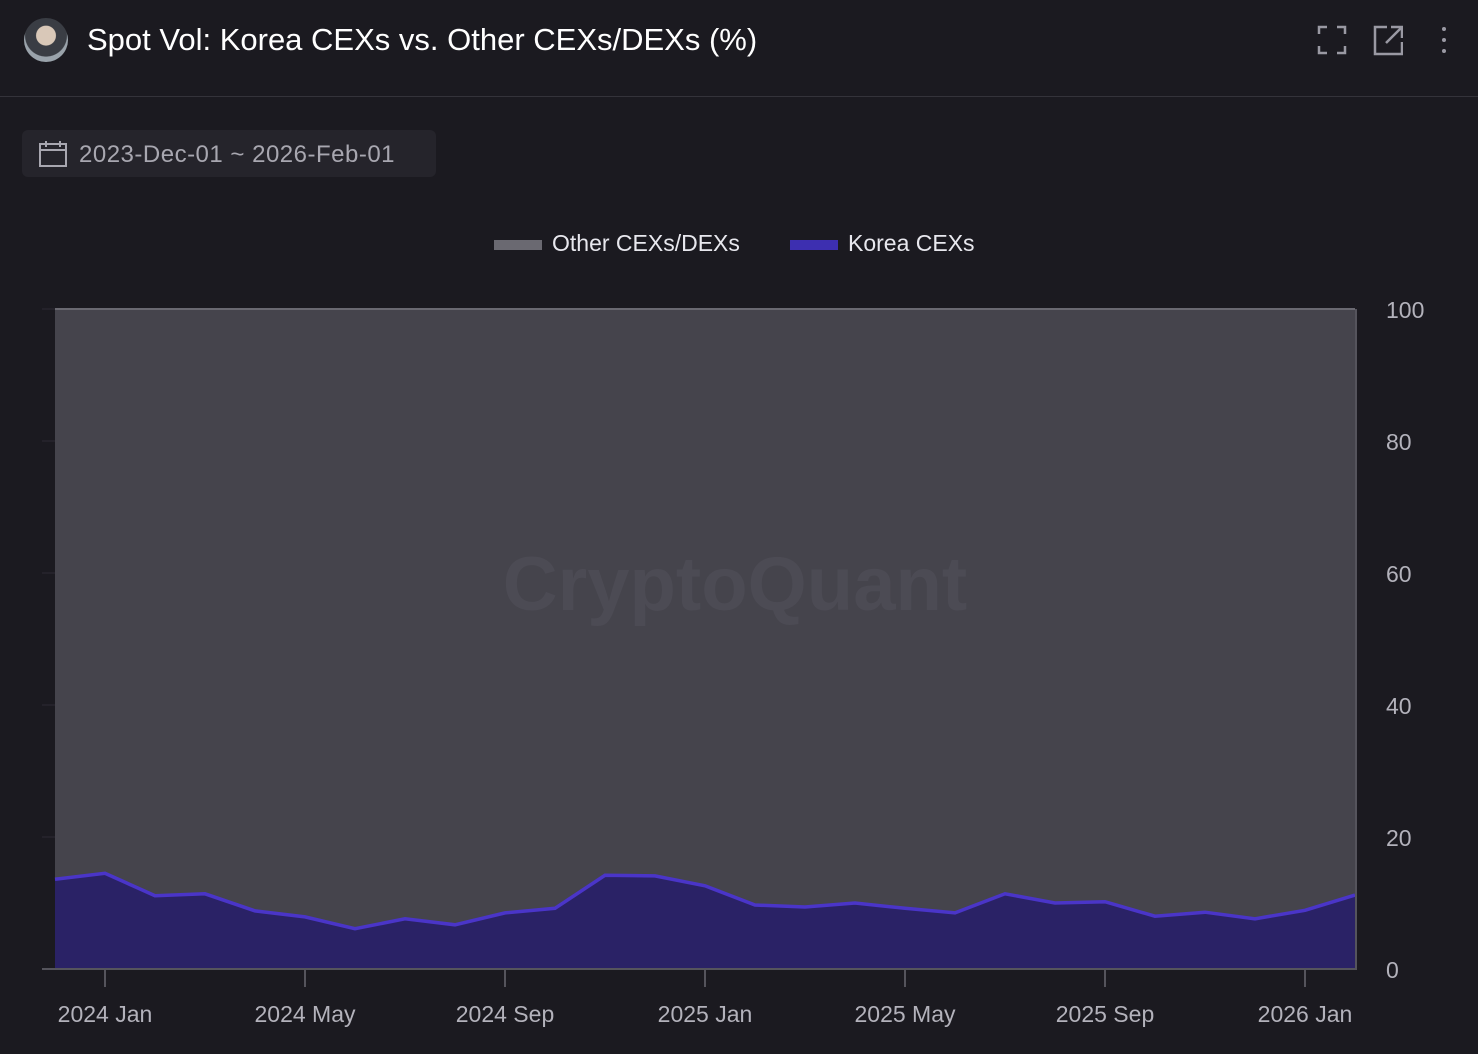  What do you see at coordinates (735, 584) in the screenshot?
I see `watermark: CryptoQuant` at bounding box center [735, 584].